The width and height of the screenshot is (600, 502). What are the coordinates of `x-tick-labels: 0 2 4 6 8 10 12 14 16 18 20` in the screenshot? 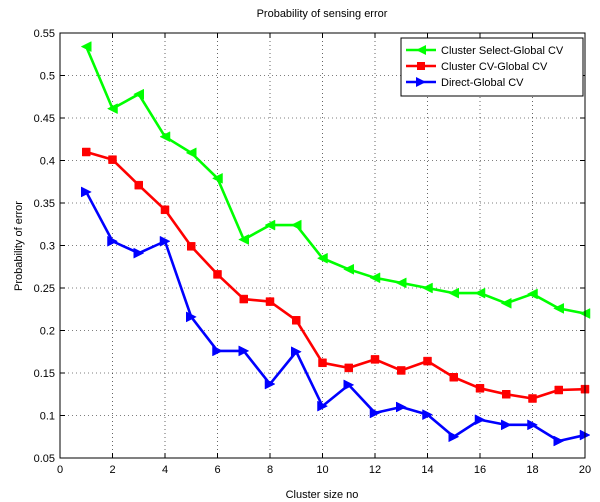 It's located at (324, 470).